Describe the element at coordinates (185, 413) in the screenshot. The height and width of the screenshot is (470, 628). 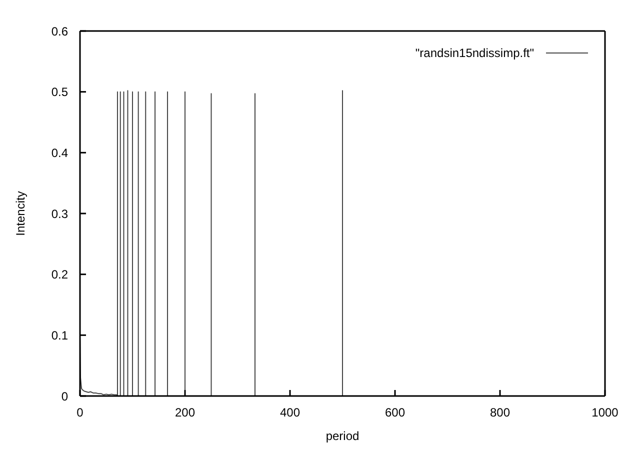
I see `x-tick-label: 200` at that location.